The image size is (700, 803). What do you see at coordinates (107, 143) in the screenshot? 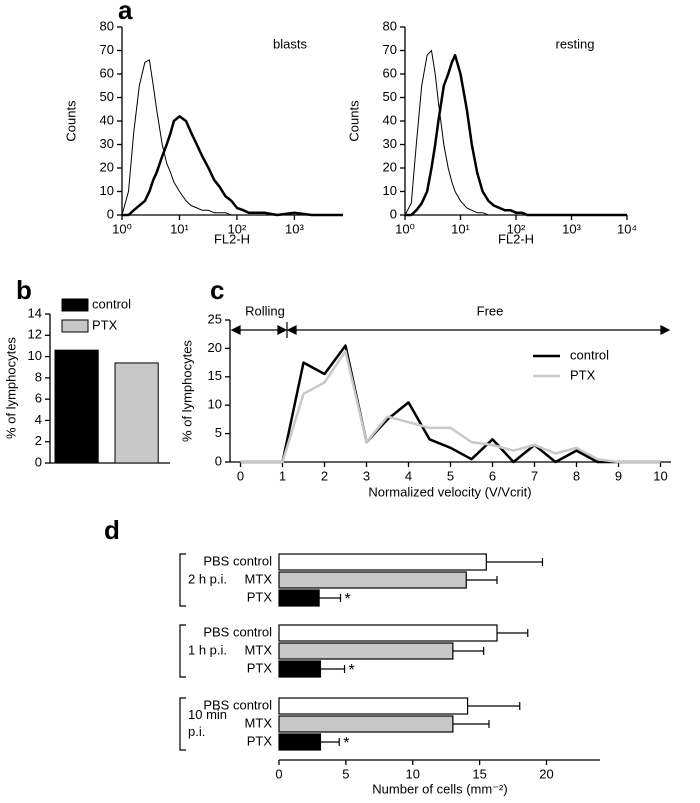
I see `y-tick-label: 30` at bounding box center [107, 143].